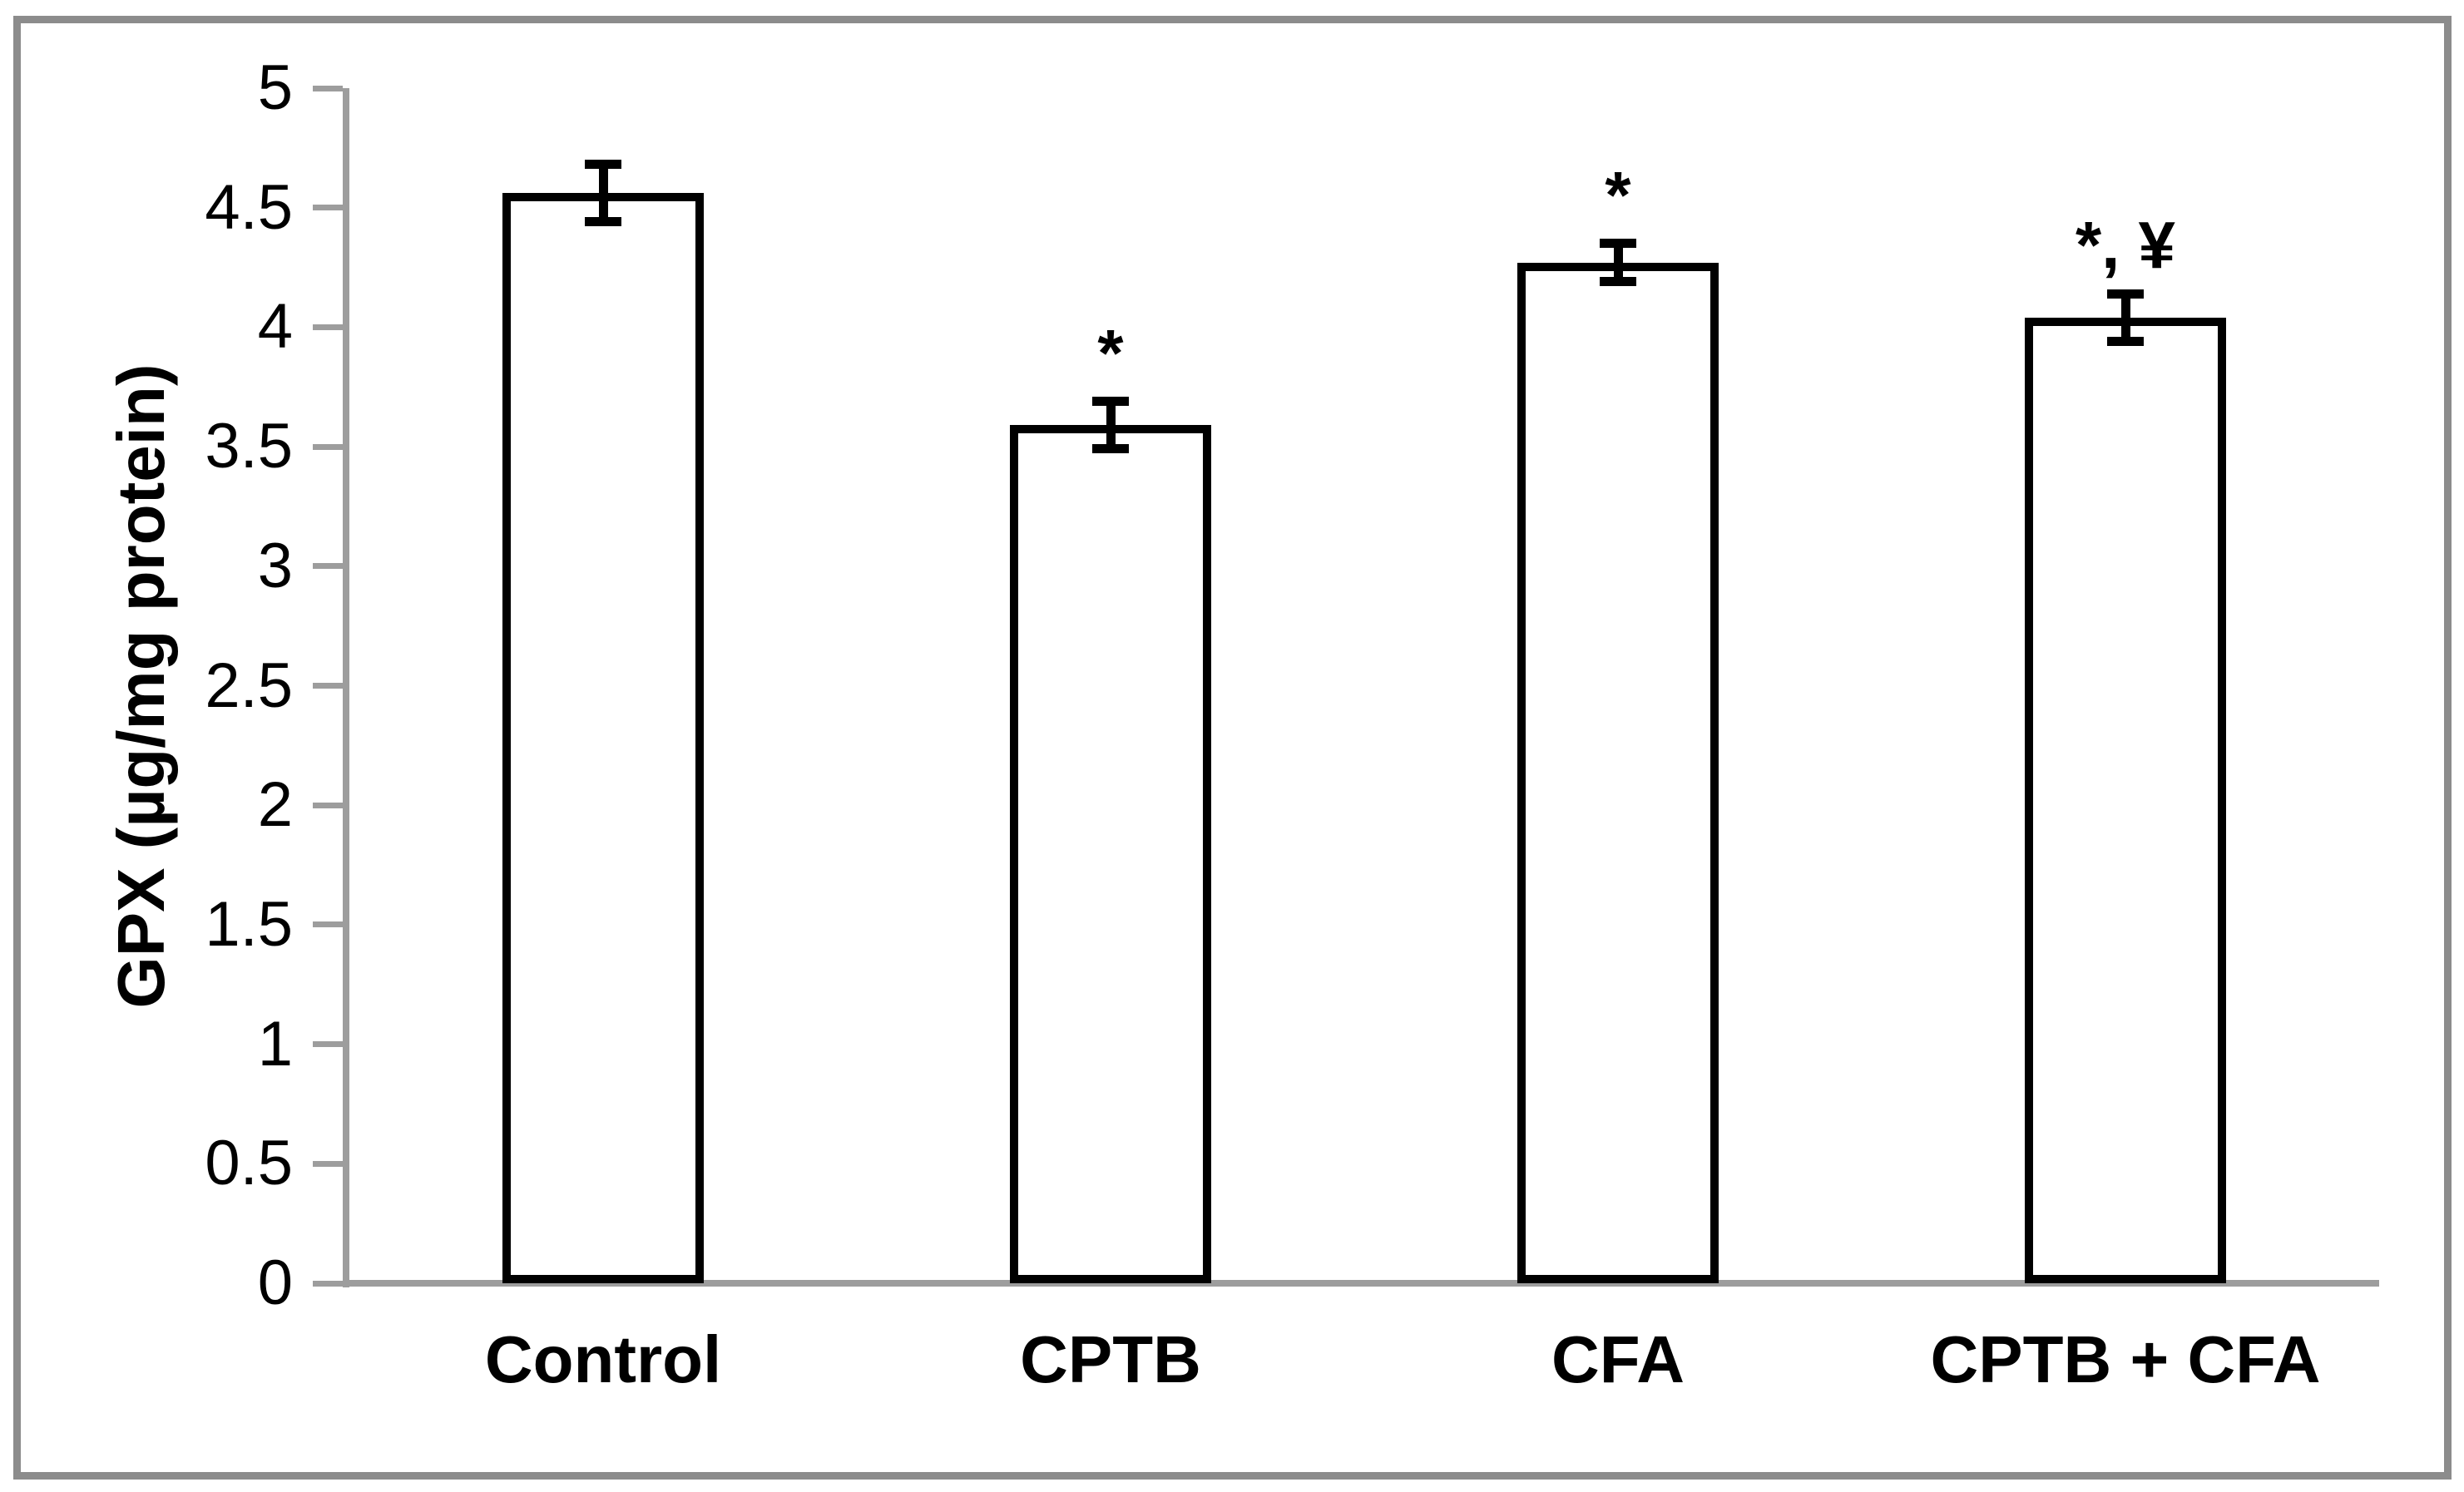 The height and width of the screenshot is (1492, 2464). Describe the element at coordinates (1361, 1283) in the screenshot. I see `x-axis-line` at that location.